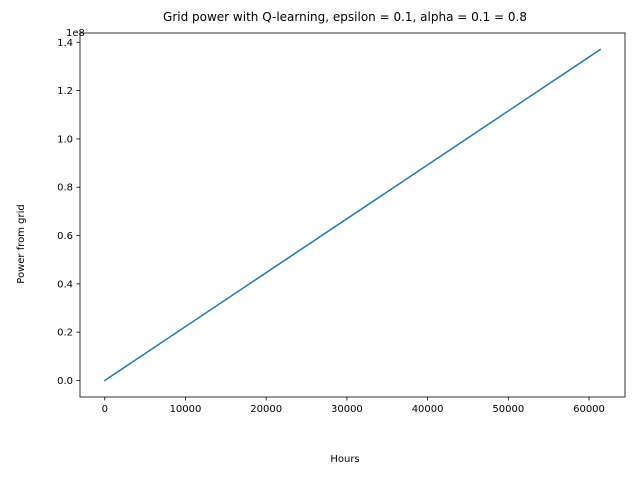 This screenshot has height=480, width=640. What do you see at coordinates (65, 43) in the screenshot?
I see `y-tick-label: 1.4` at bounding box center [65, 43].